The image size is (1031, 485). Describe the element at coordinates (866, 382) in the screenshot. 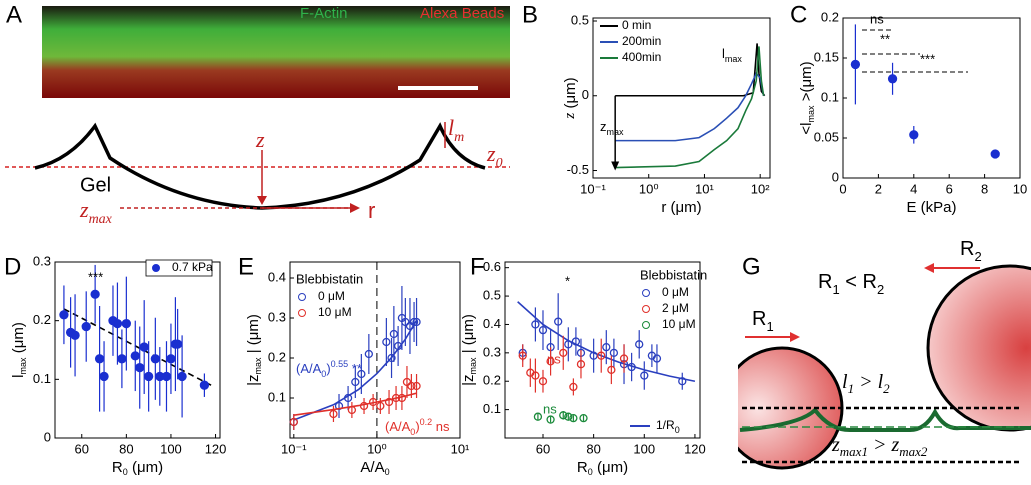

I see `text-part: >` at that location.